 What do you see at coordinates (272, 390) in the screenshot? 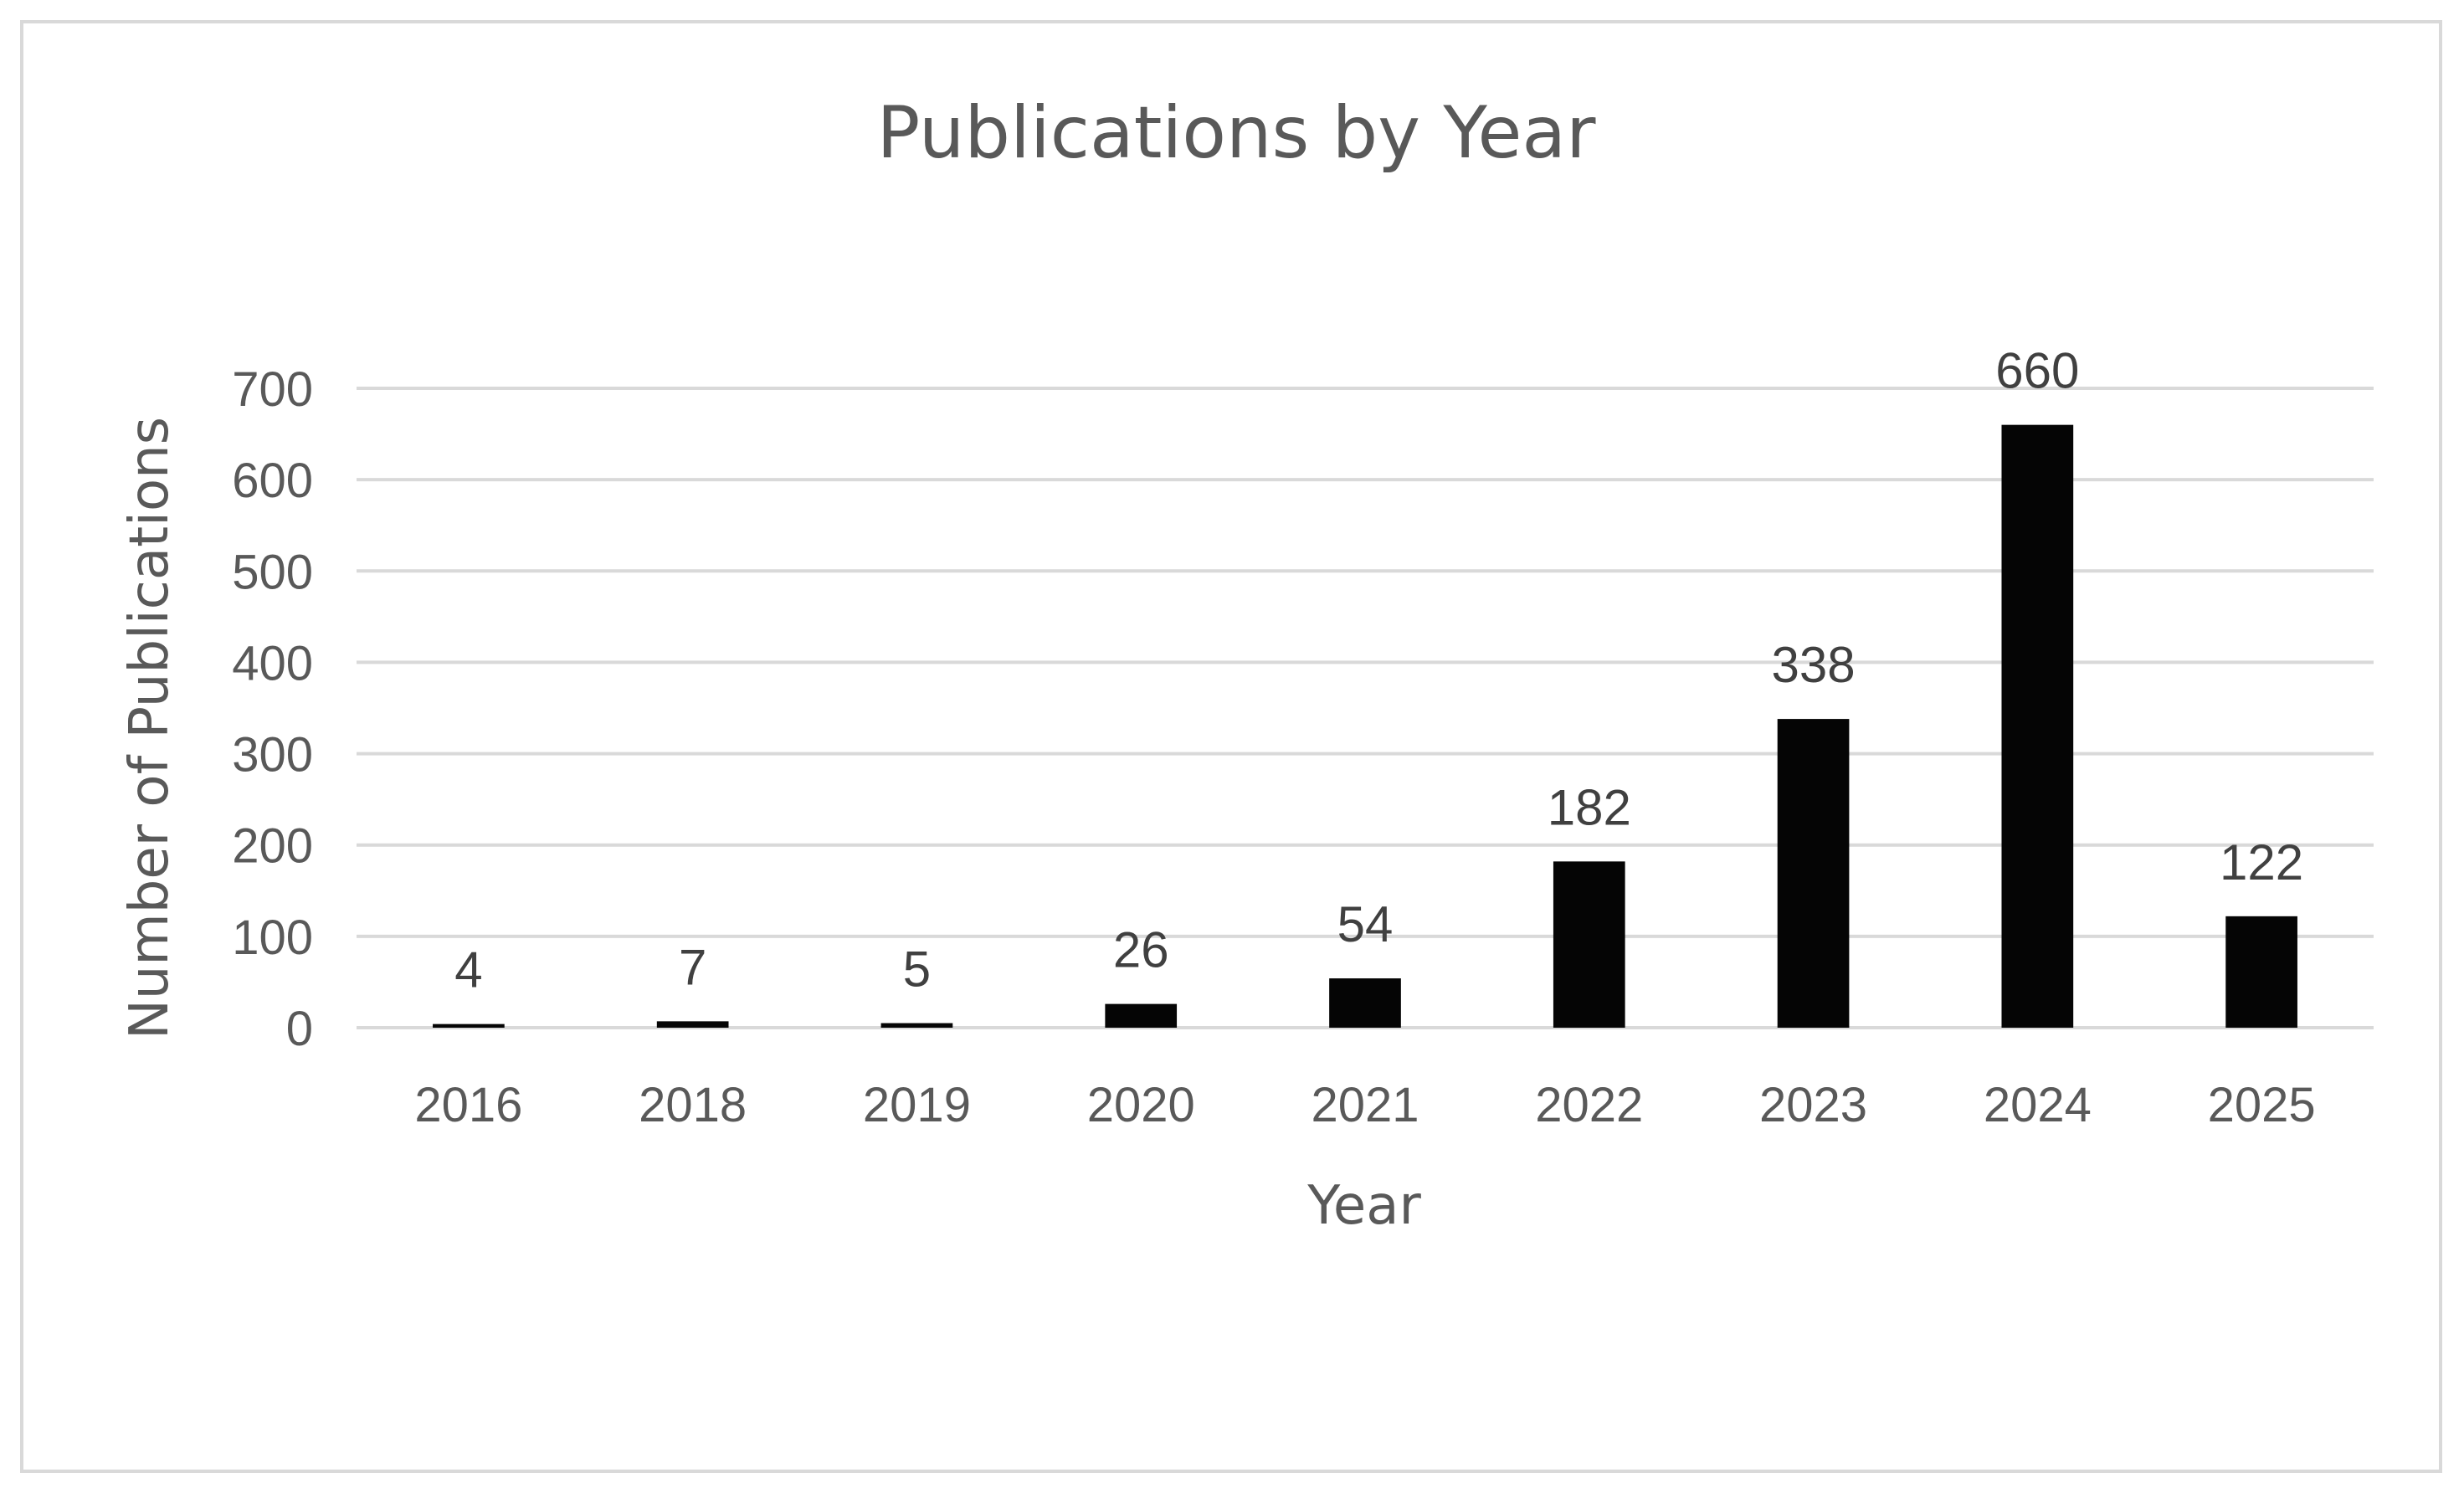
I see `y-tick-label: 700` at bounding box center [272, 390].